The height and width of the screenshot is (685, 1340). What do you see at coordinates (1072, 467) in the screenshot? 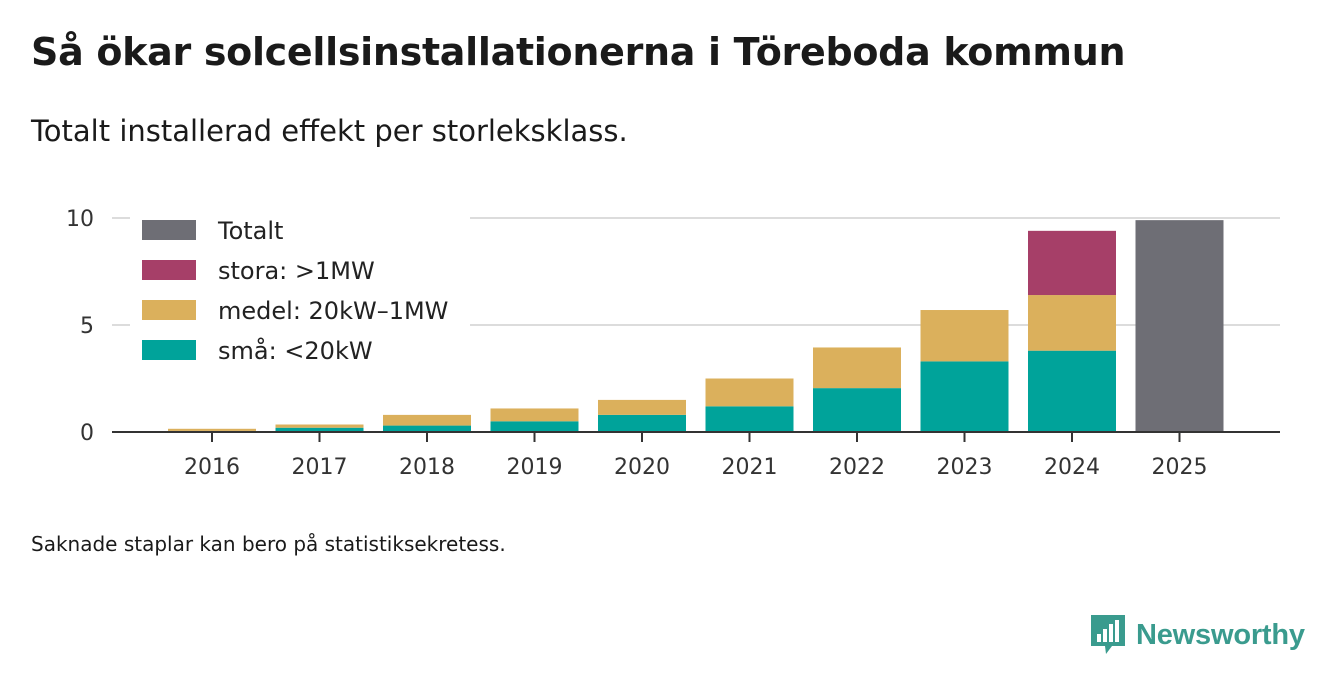
I see `x-tick-label: 2024` at bounding box center [1072, 467].